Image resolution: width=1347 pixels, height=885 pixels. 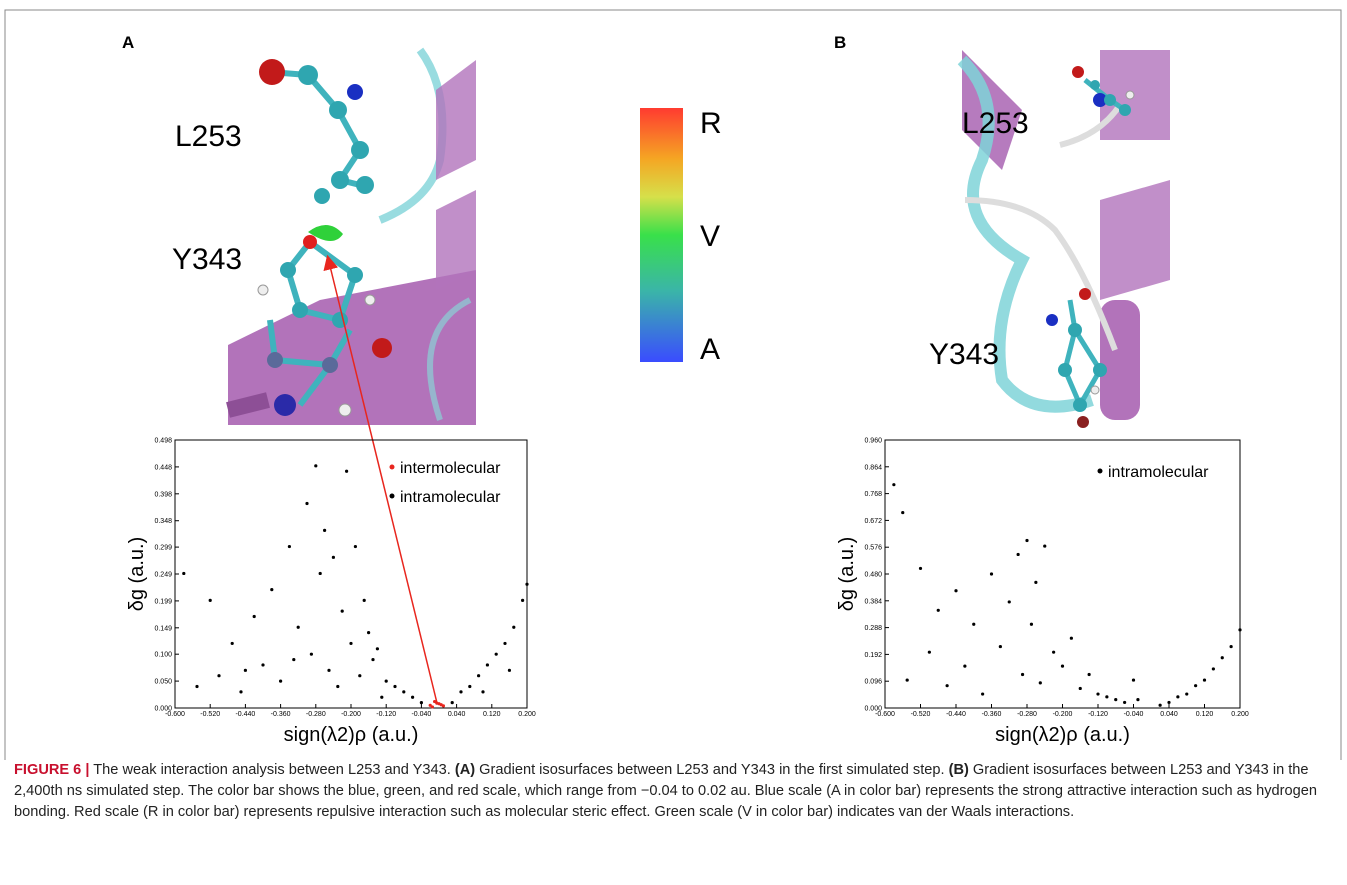 What do you see at coordinates (527, 714) in the screenshot?
I see `x-tick-label: 0.200` at bounding box center [527, 714].